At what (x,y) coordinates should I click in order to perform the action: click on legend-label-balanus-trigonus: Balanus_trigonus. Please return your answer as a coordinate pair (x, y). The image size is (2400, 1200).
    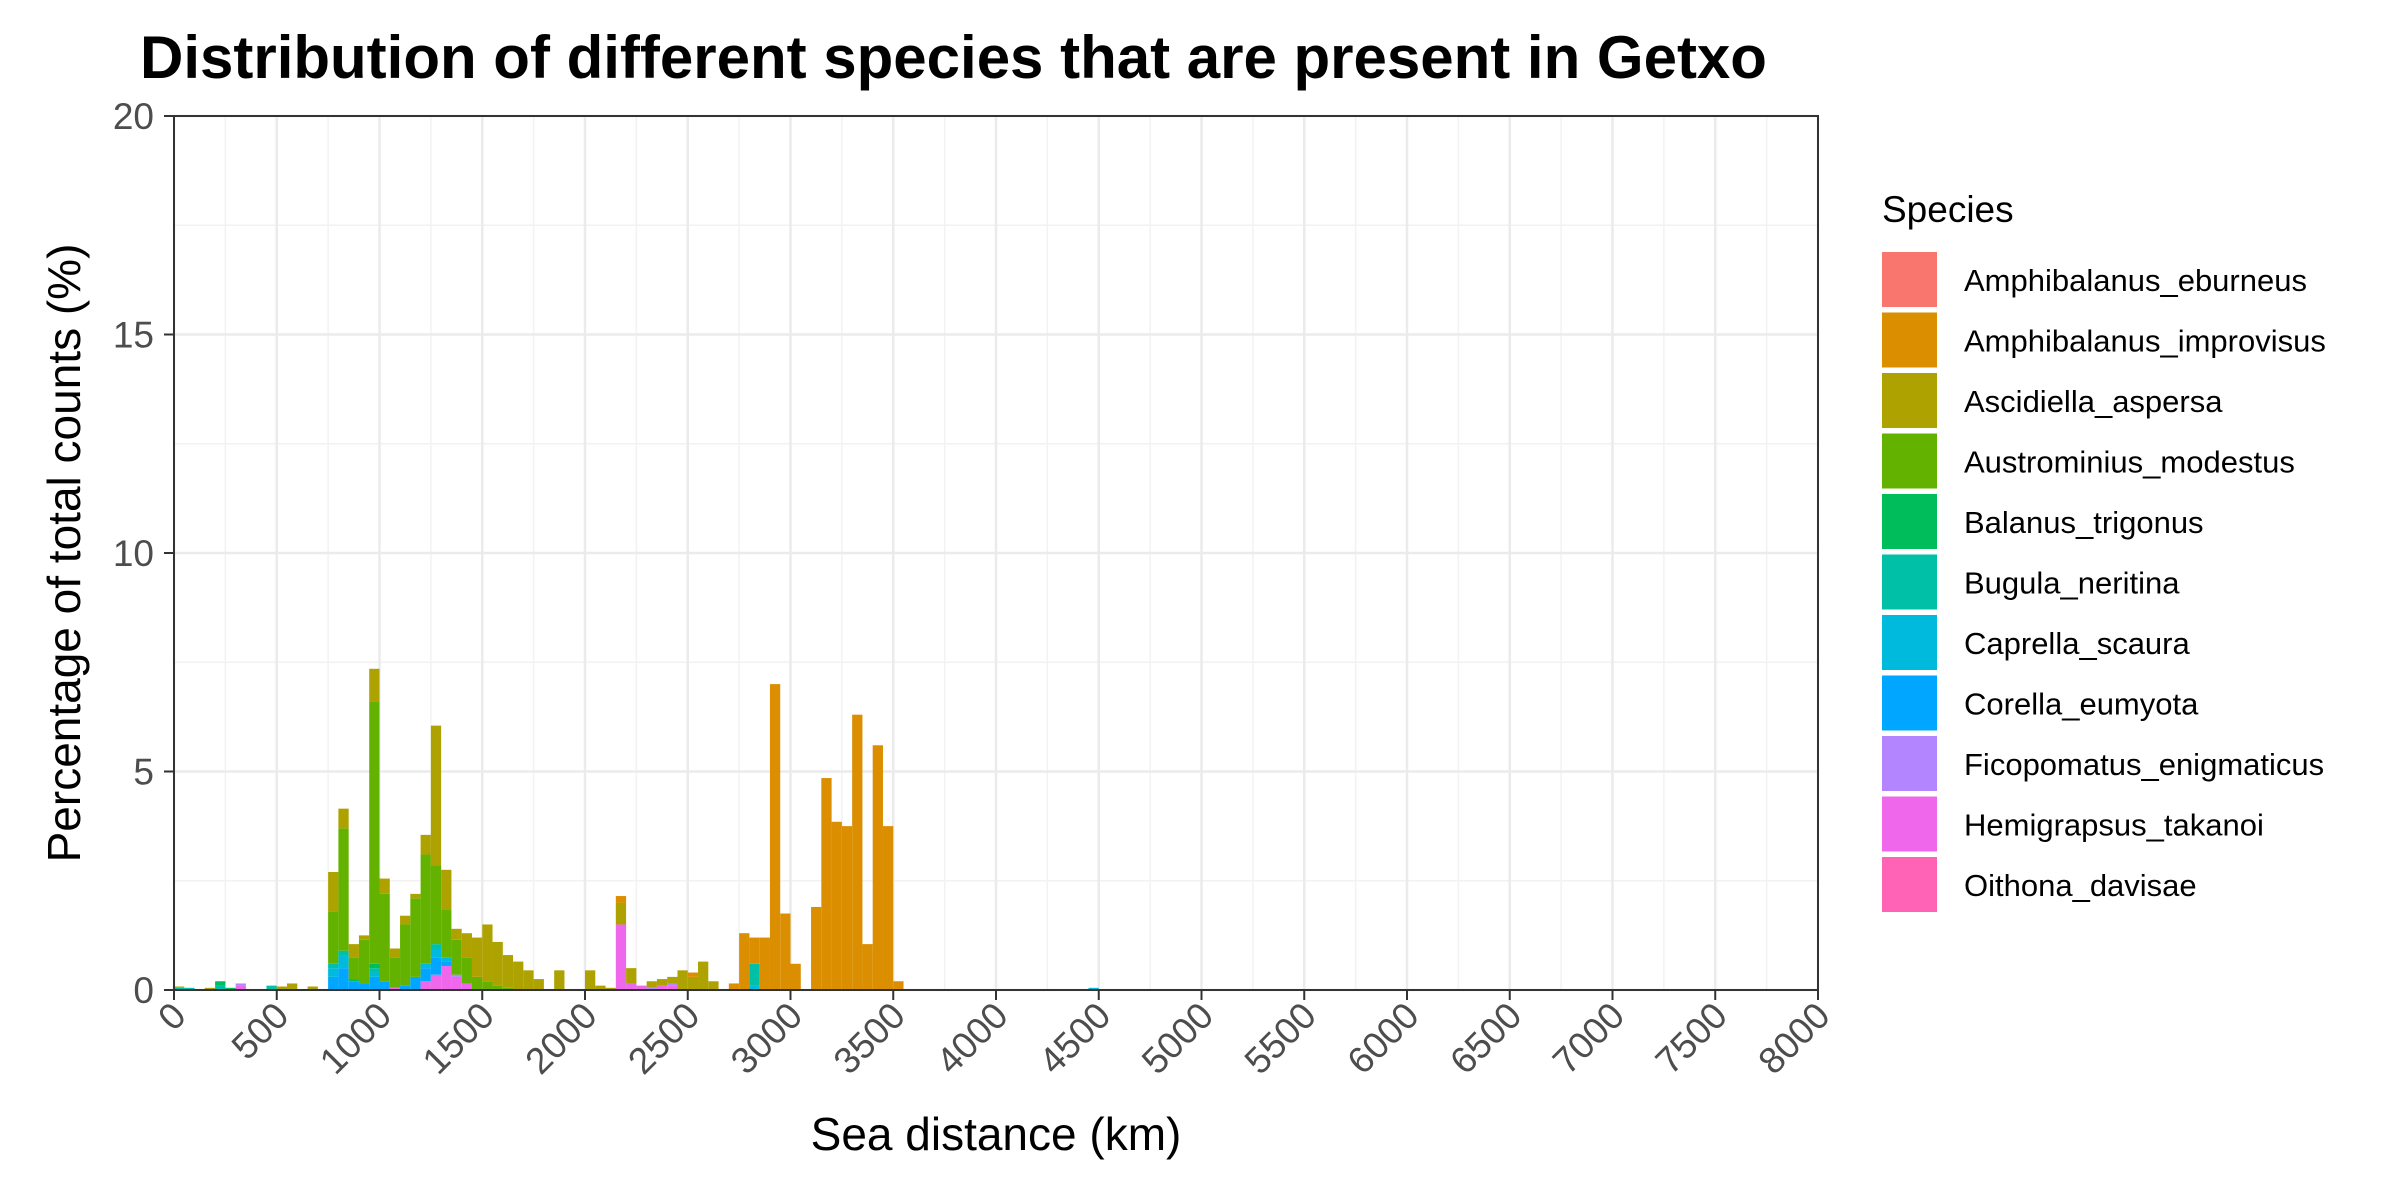
    Looking at the image, I should click on (2084, 522).